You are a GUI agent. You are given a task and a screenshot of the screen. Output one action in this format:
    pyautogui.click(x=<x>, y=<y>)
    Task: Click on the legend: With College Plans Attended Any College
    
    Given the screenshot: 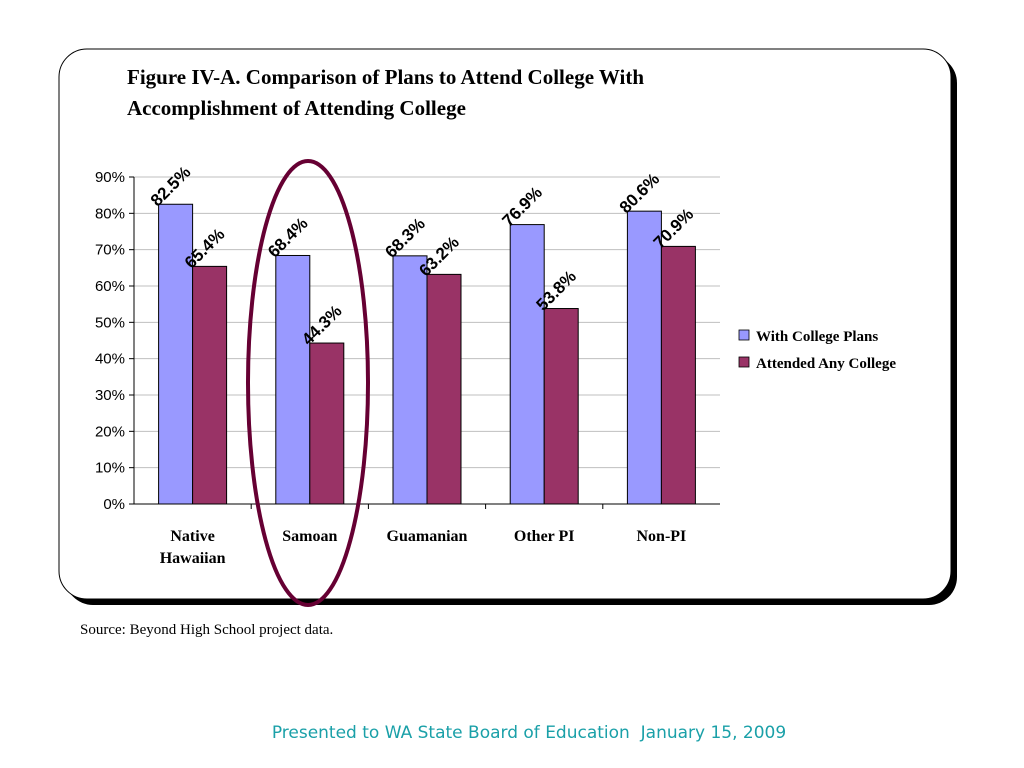 What is the action you would take?
    pyautogui.click(x=817, y=350)
    